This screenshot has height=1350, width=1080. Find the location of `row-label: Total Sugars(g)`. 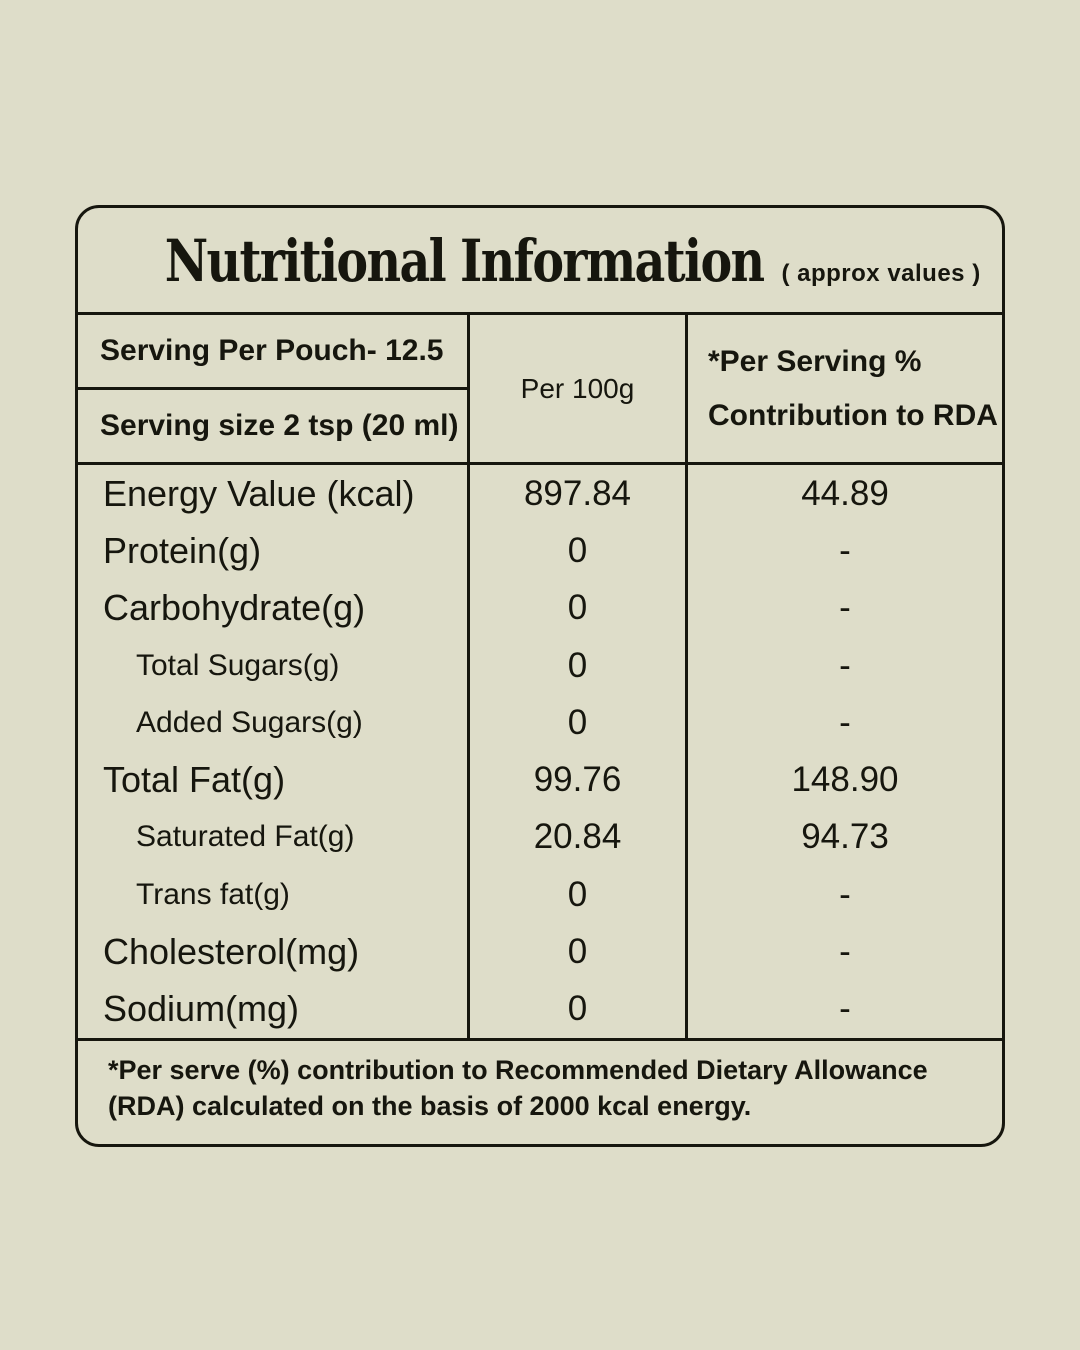

row-label: Total Sugars(g) is located at coordinates (274, 665).